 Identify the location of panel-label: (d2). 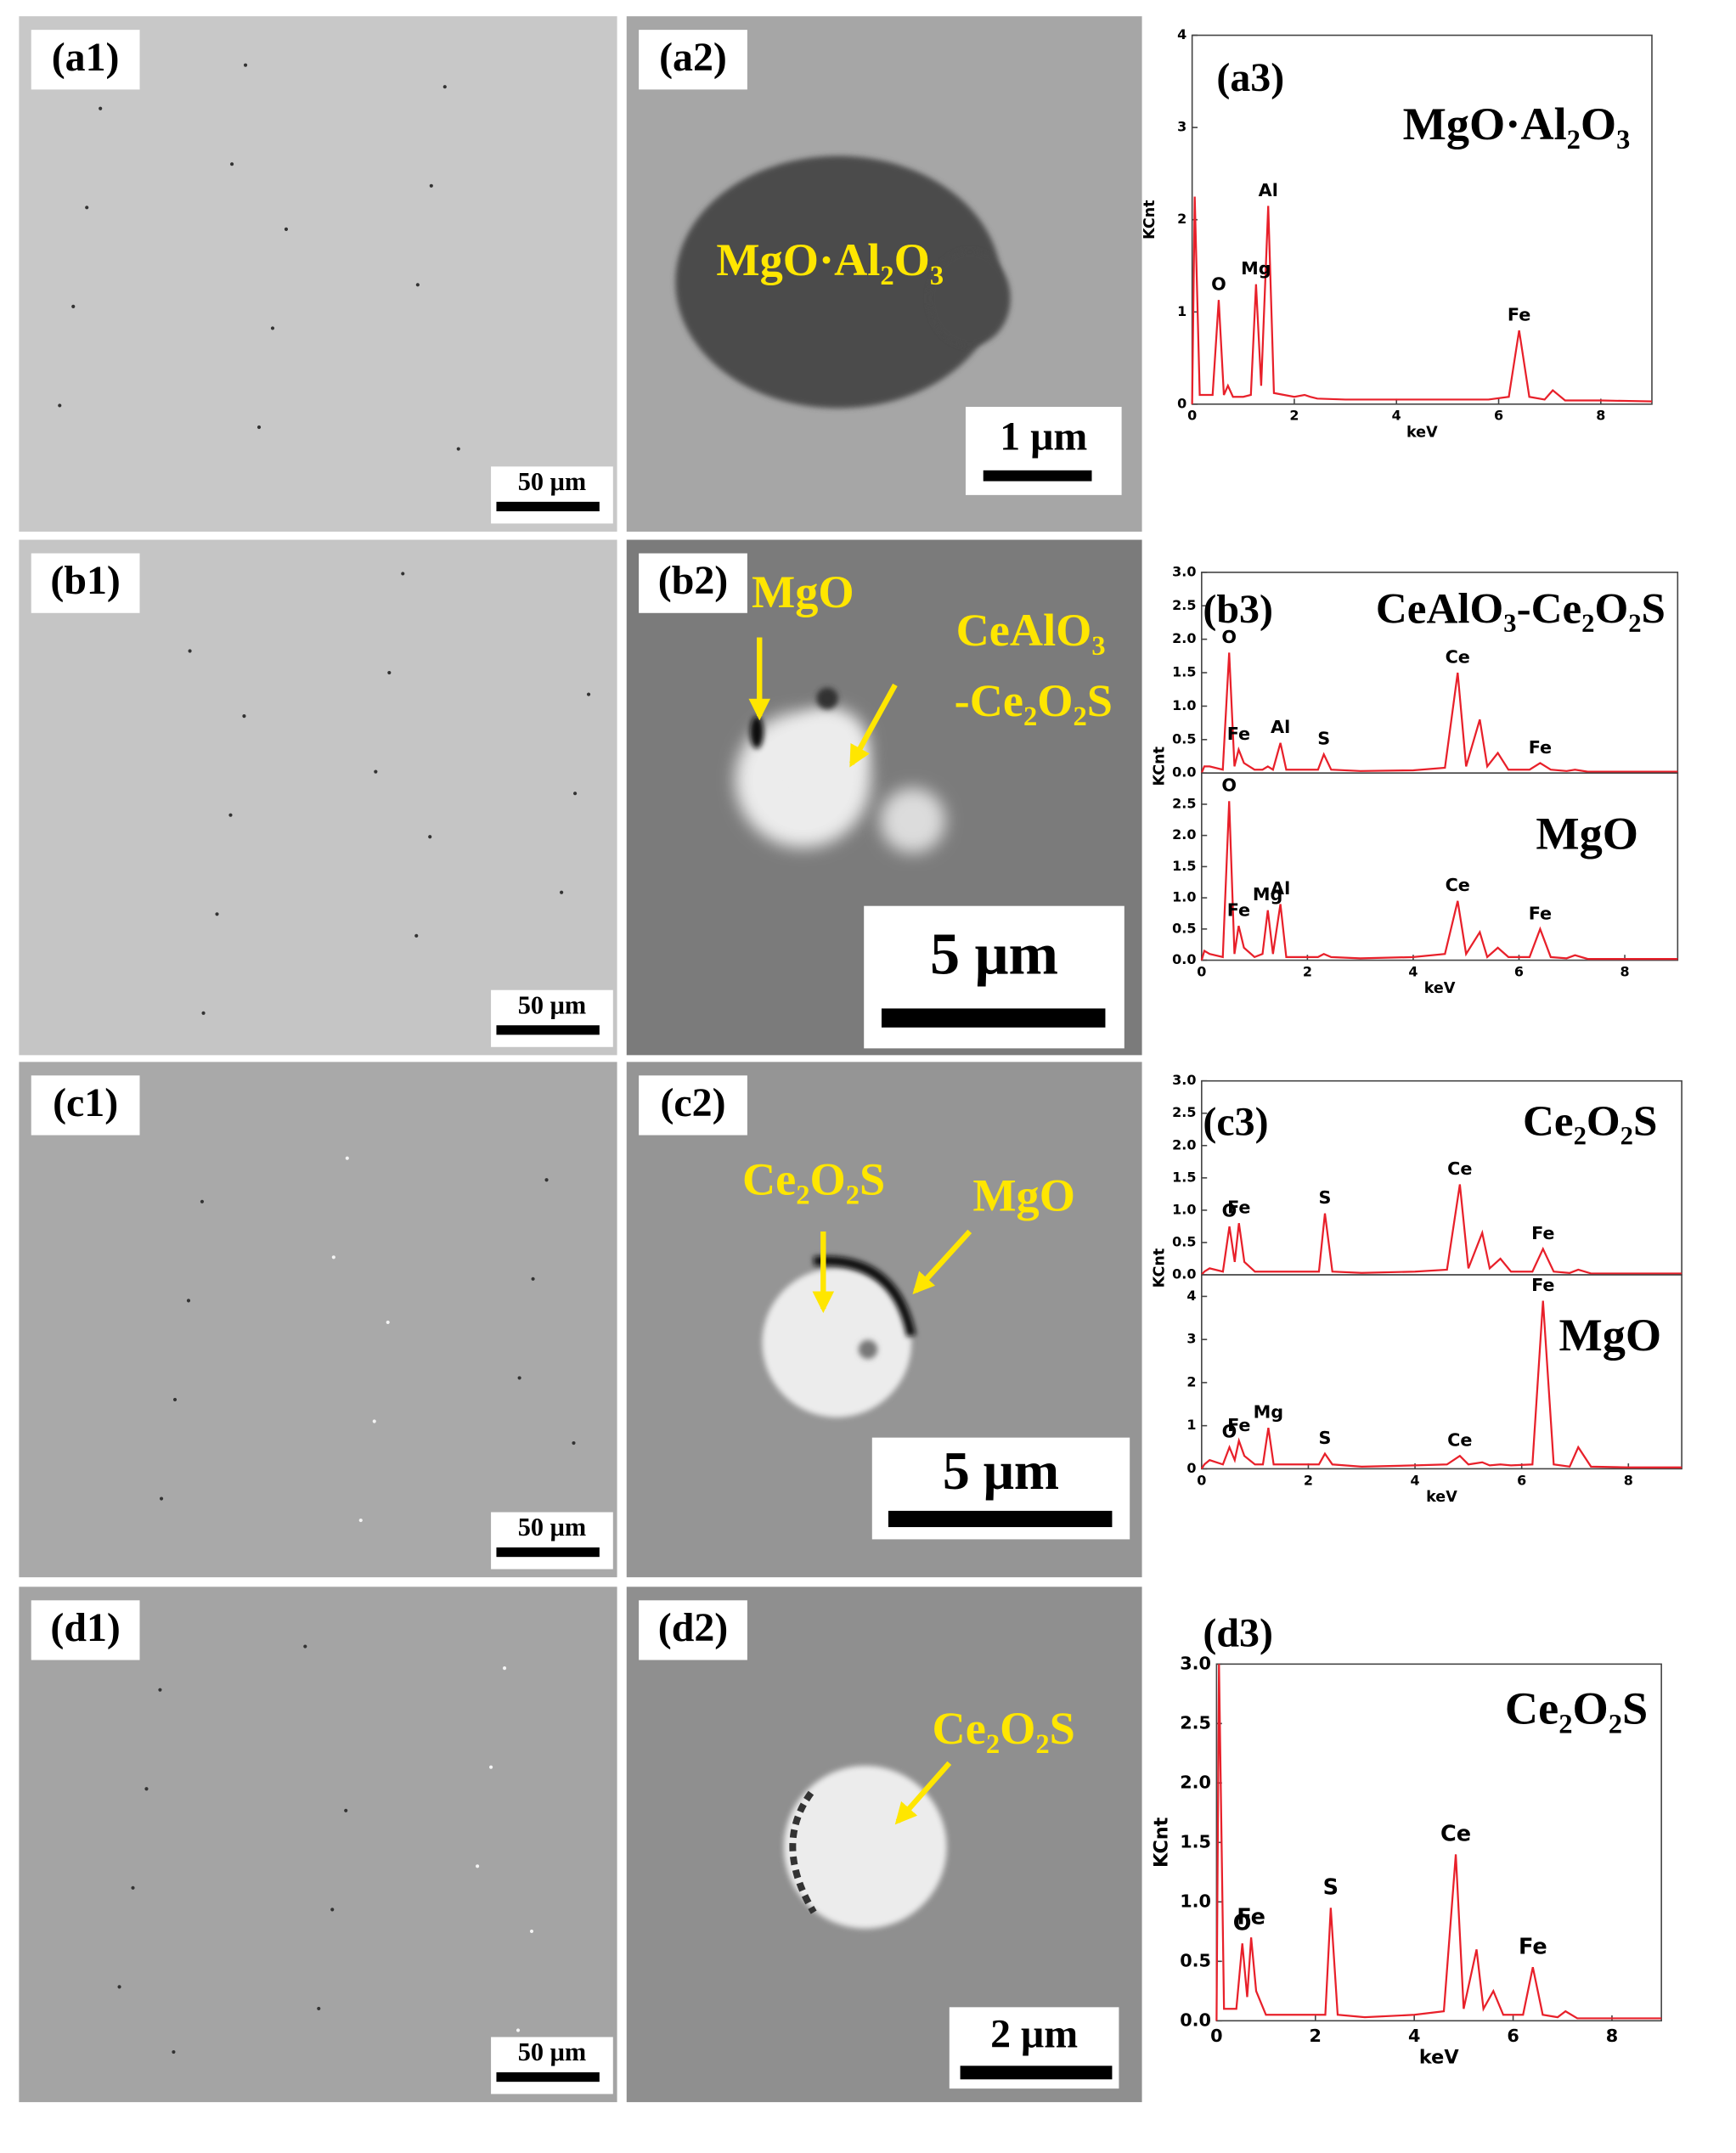
(693, 1627).